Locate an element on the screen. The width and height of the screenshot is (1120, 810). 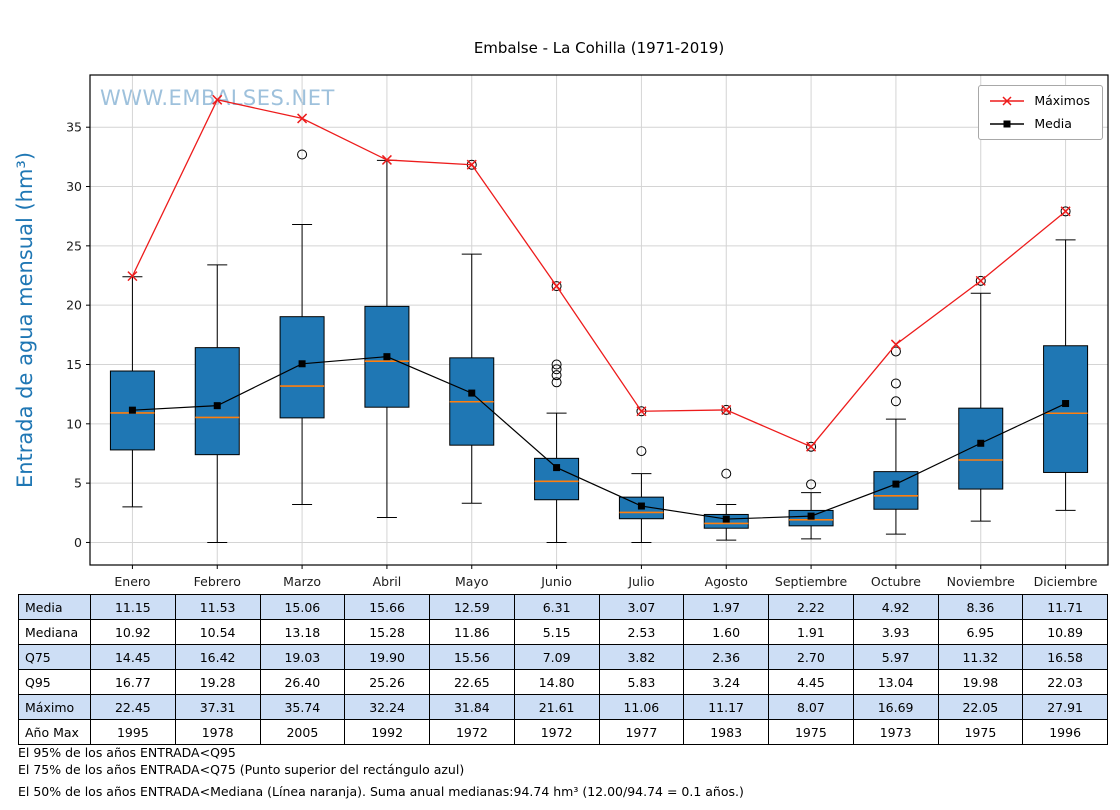
table-cell: 22.65 is located at coordinates (472, 682).